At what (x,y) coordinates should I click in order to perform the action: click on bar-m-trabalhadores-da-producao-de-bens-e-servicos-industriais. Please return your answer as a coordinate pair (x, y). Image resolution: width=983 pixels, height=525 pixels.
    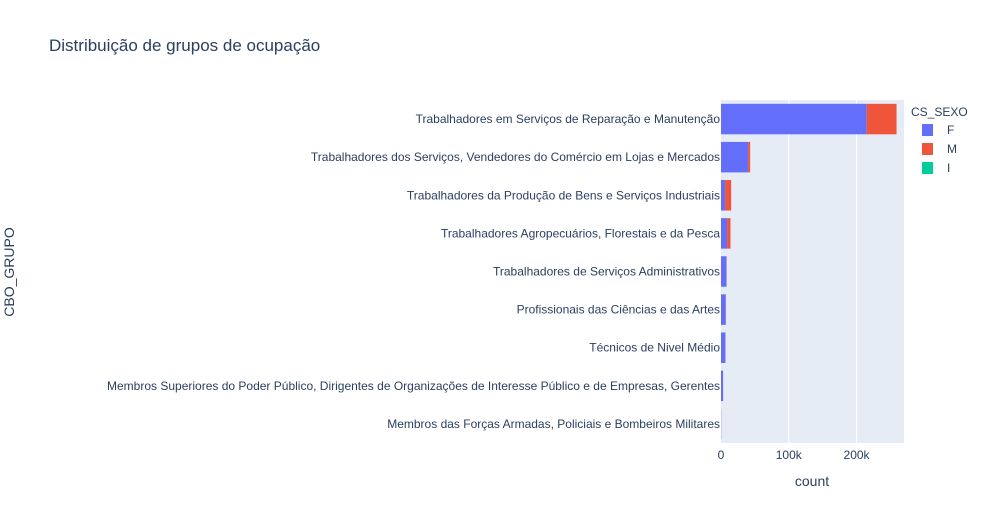
    Looking at the image, I should click on (728, 195).